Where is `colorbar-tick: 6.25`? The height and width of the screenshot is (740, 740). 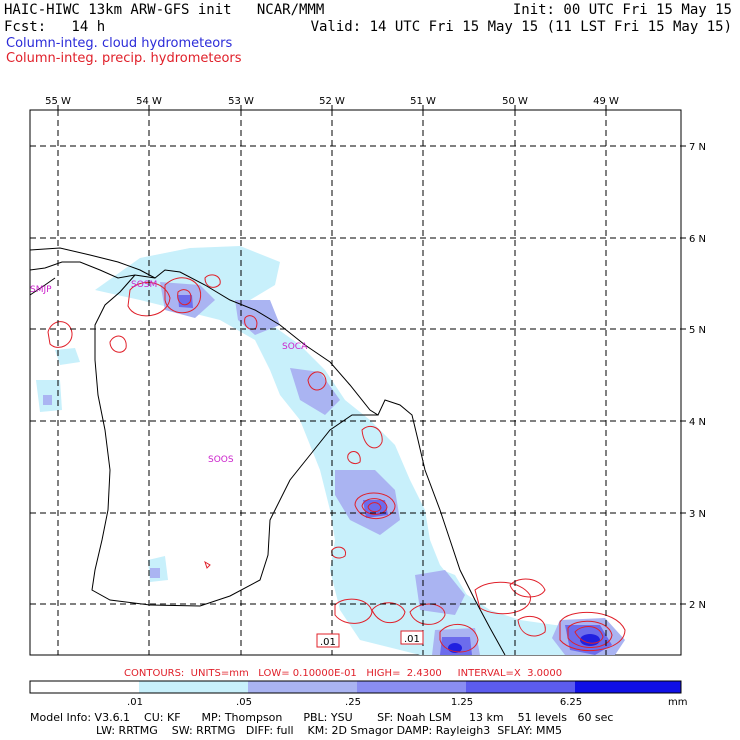 colorbar-tick: 6.25 is located at coordinates (571, 702).